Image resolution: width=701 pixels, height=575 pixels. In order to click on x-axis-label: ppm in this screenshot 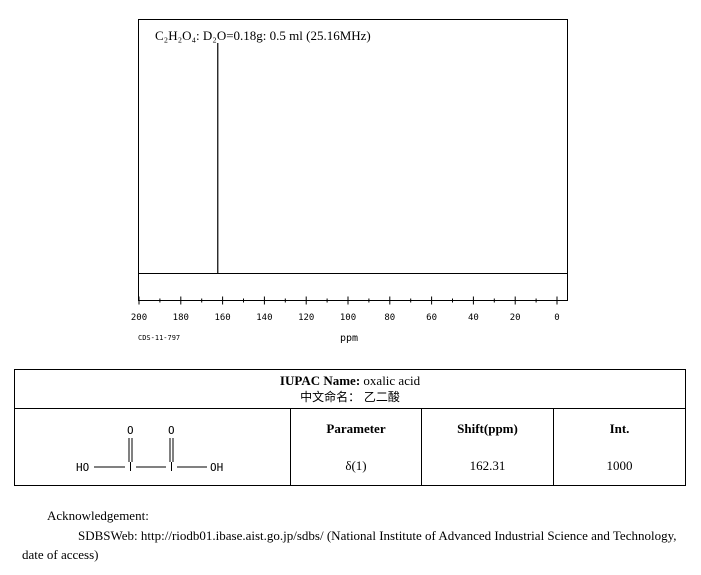, I will do `click(349, 338)`.